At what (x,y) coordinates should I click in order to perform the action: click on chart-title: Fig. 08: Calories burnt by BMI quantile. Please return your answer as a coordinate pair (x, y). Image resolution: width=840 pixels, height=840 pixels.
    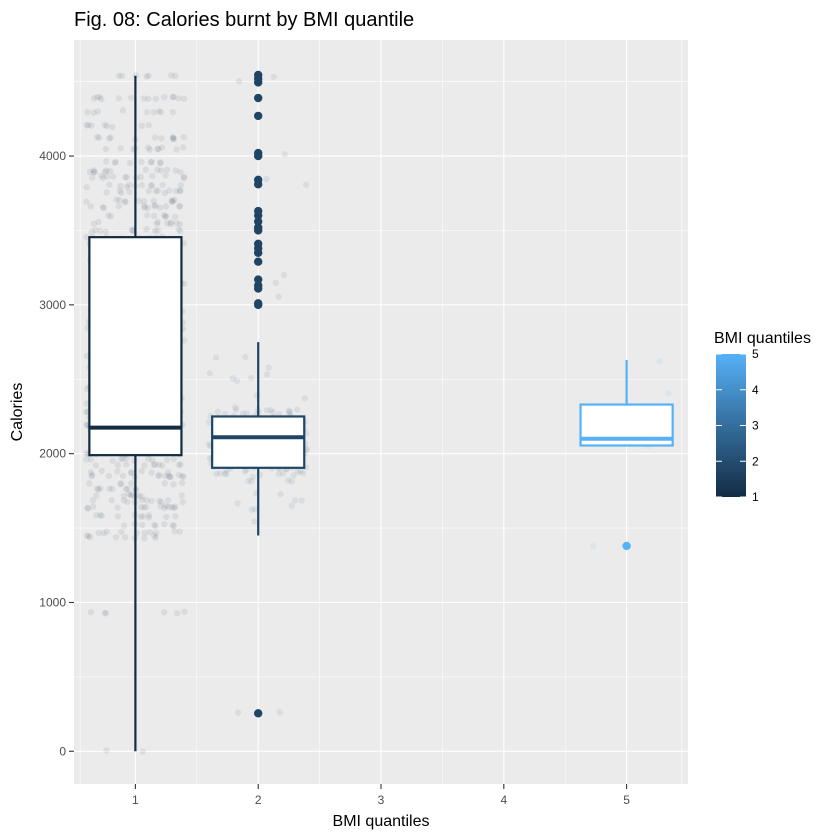
    Looking at the image, I should click on (244, 20).